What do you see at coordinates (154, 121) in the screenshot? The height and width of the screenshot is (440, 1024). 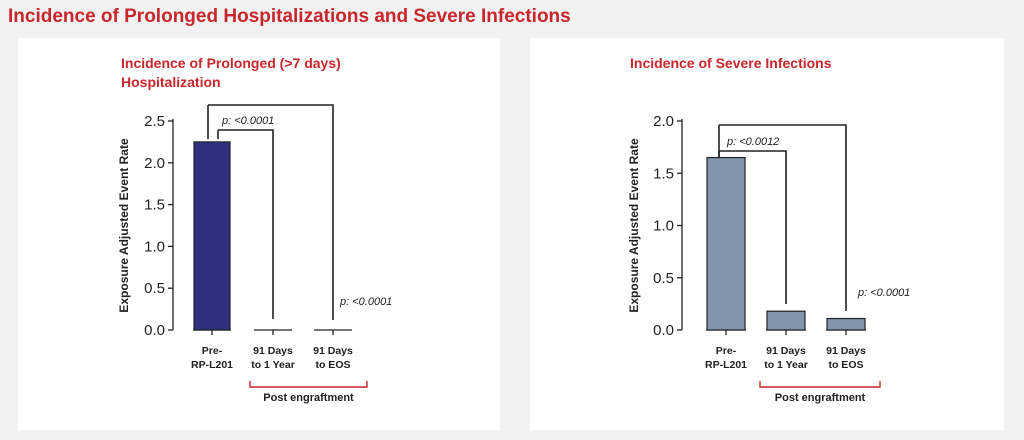 I see `y-tick-label: 2.5` at bounding box center [154, 121].